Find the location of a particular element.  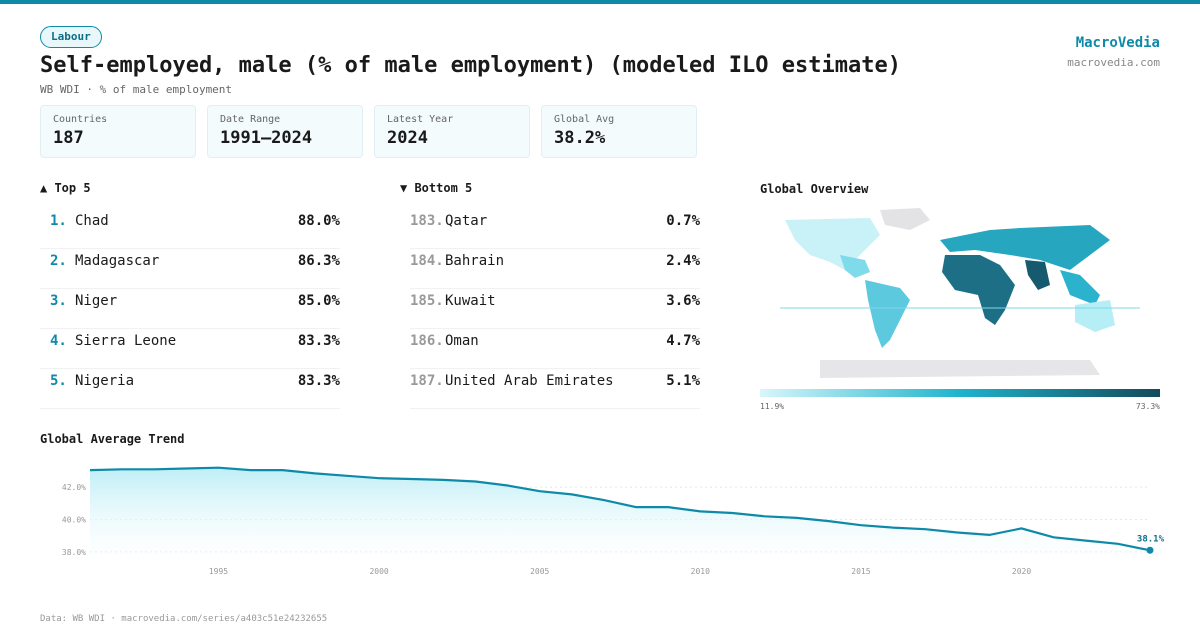

stat-value: 2024 is located at coordinates (407, 138).